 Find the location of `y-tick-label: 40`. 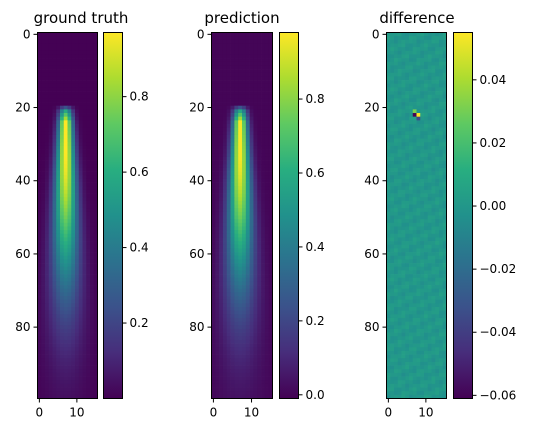

y-tick-label: 40 is located at coordinates (196, 181).